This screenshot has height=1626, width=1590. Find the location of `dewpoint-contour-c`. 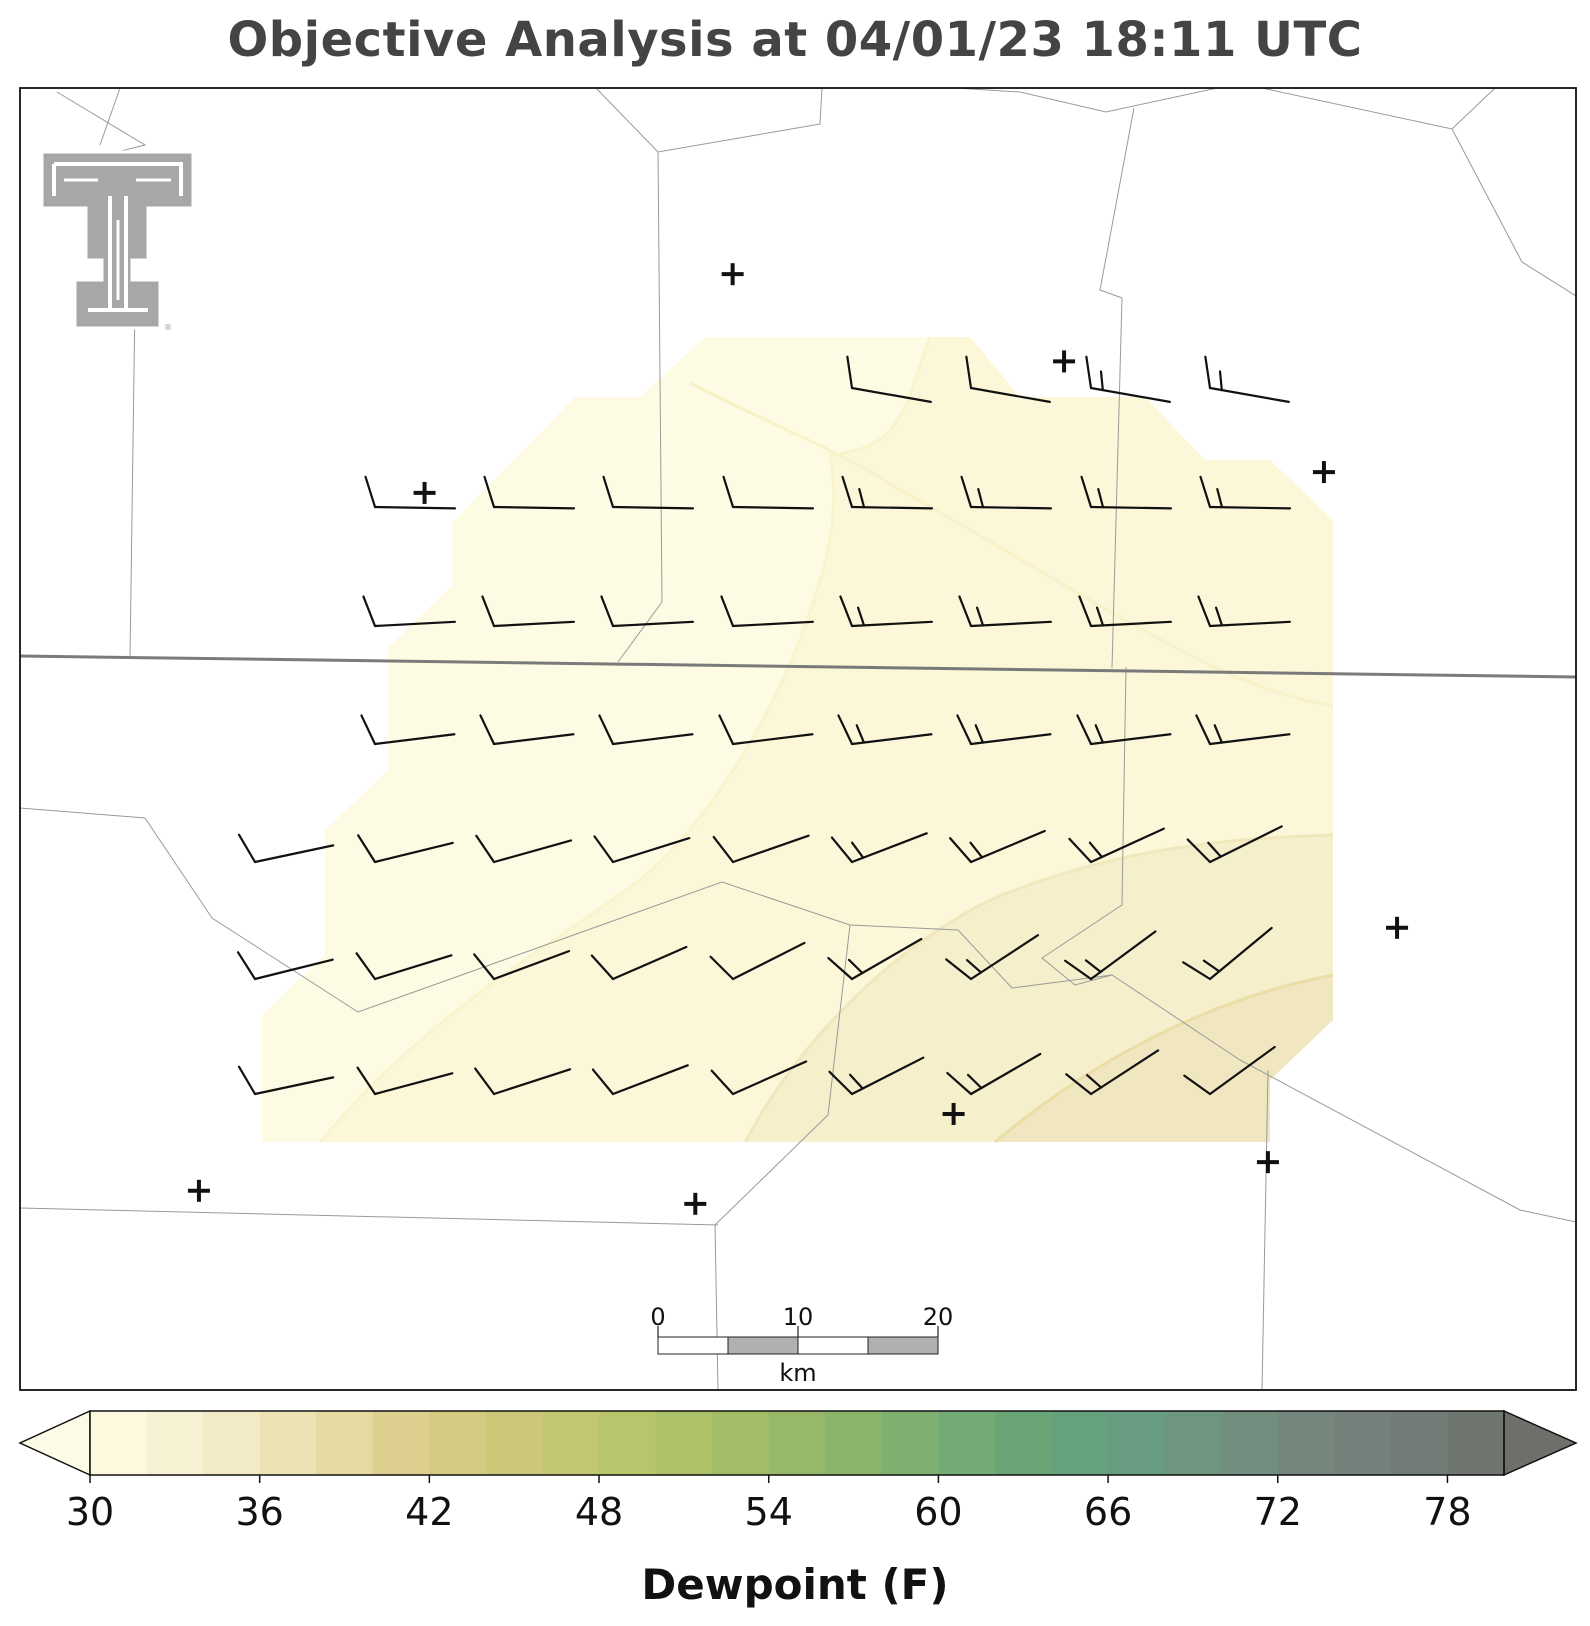

dewpoint-contour-c is located at coordinates (1038, 988).